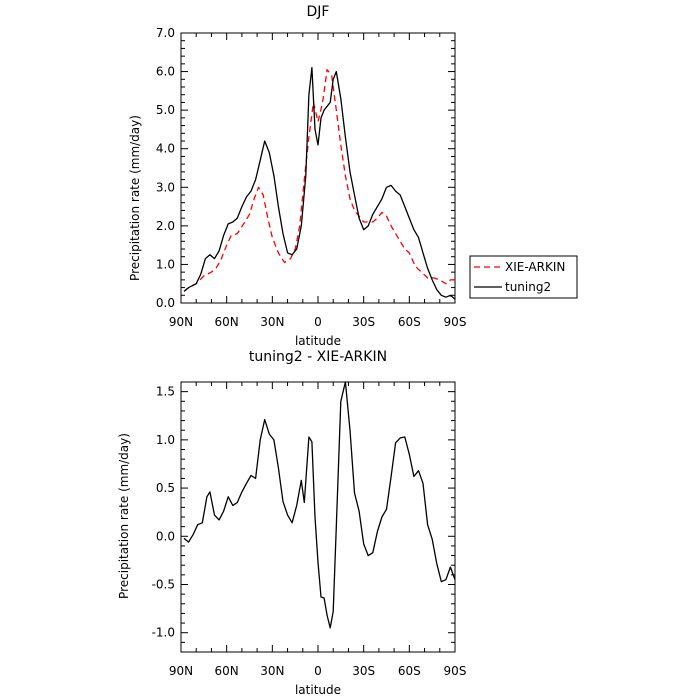 The height and width of the screenshot is (700, 700). I want to click on top-chart-title: DJF, so click(318, 12).